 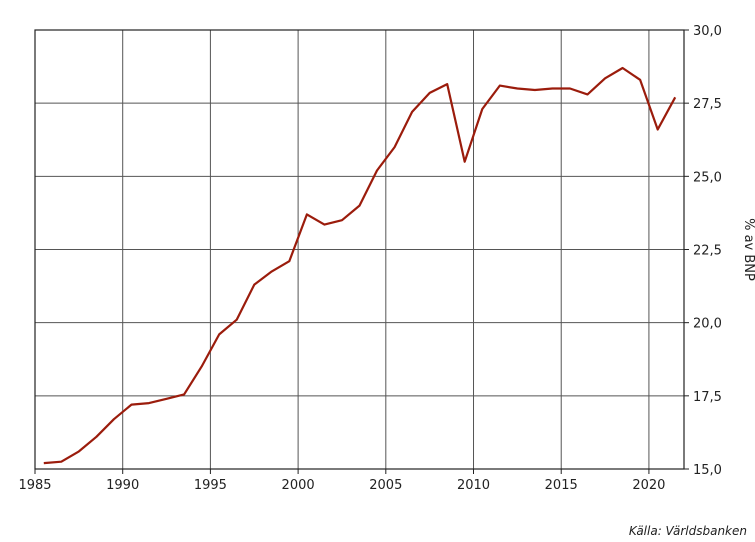 What do you see at coordinates (707, 104) in the screenshot?
I see `y-tick-label: 27,5` at bounding box center [707, 104].